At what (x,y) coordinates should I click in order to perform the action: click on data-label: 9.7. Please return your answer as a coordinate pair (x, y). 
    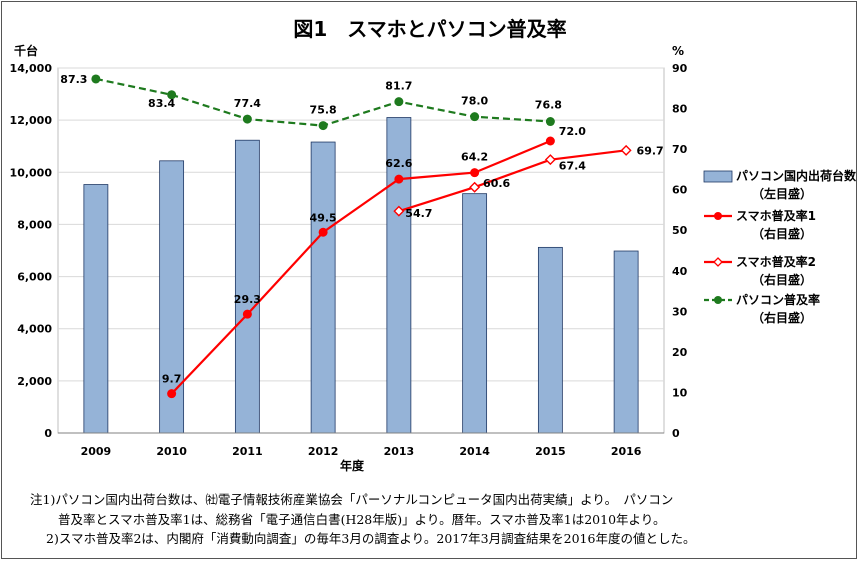
    Looking at the image, I should click on (172, 379).